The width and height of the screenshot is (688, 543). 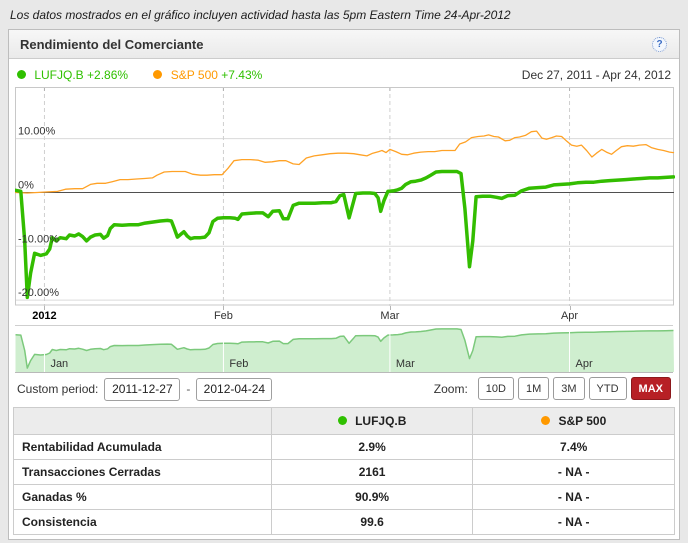 What do you see at coordinates (142, 447) in the screenshot?
I see `row-label: Rentabilidad Acumulada` at bounding box center [142, 447].